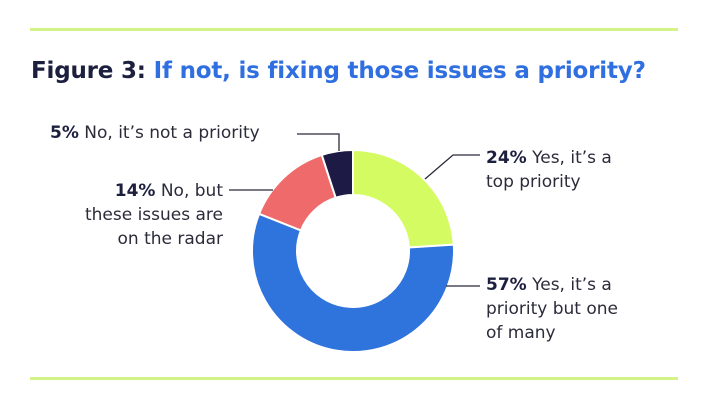 The image size is (710, 408). What do you see at coordinates (452, 167) in the screenshot?
I see `leader-yes-top` at bounding box center [452, 167].